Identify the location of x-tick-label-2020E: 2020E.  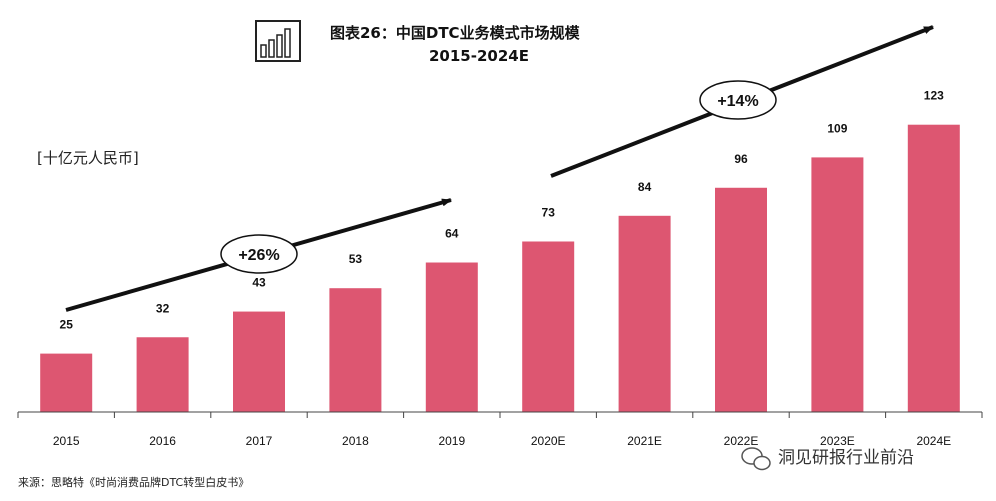
(548, 441).